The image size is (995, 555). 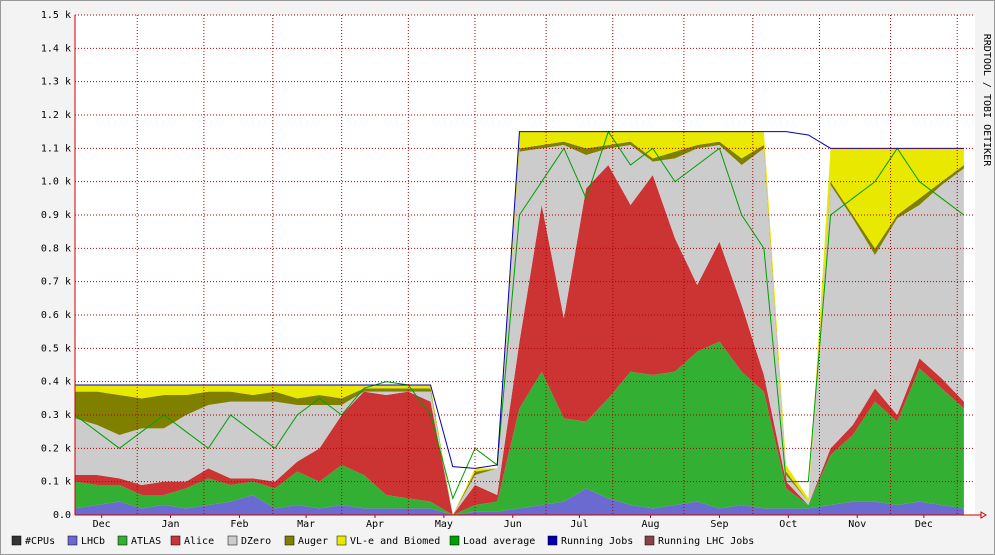 I want to click on watermark: RRDTOOL / TOBI OETIKER, so click(x=986, y=100).